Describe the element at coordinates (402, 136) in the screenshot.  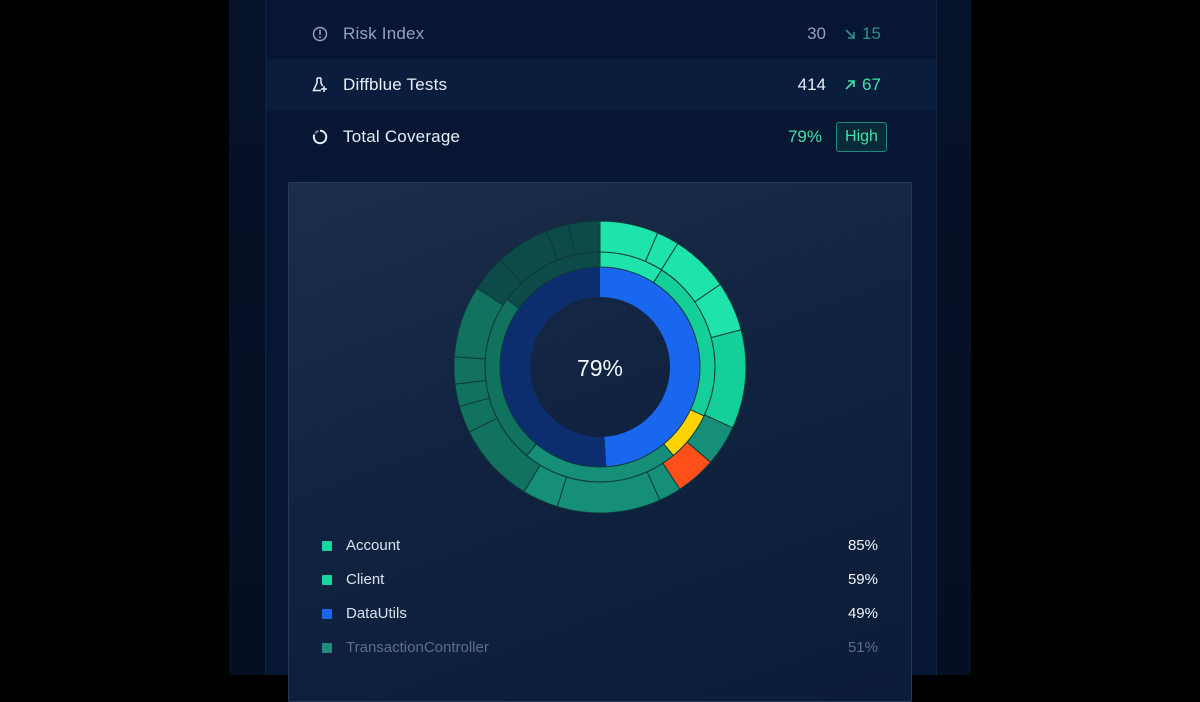
I see `metric-label: Total Coverage` at that location.